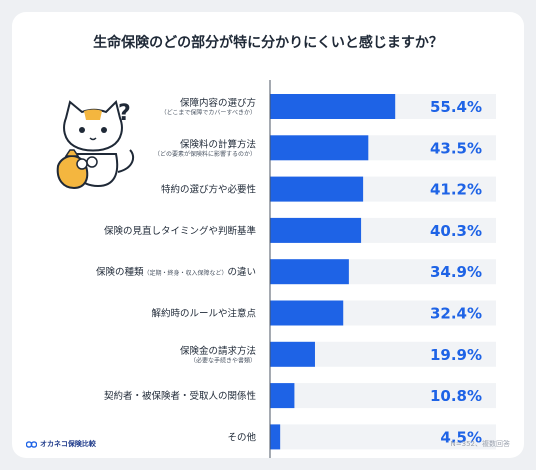  I want to click on okaneco-logo-icon, so click(31, 444).